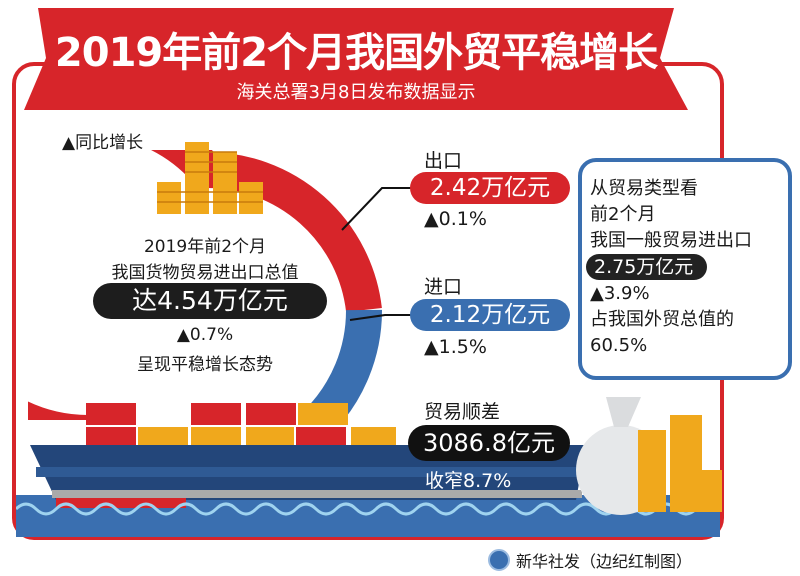 This screenshot has width=800, height=576. I want to click on page-title: 2019年前2个月我国外贸平稳增长, so click(356, 53).